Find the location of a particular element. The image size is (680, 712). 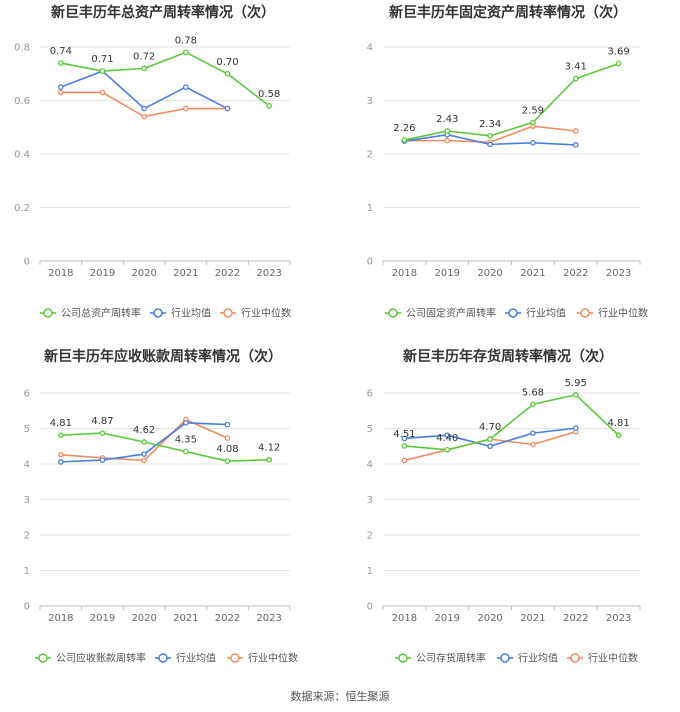

y-tick-label: 6 is located at coordinates (27, 394).